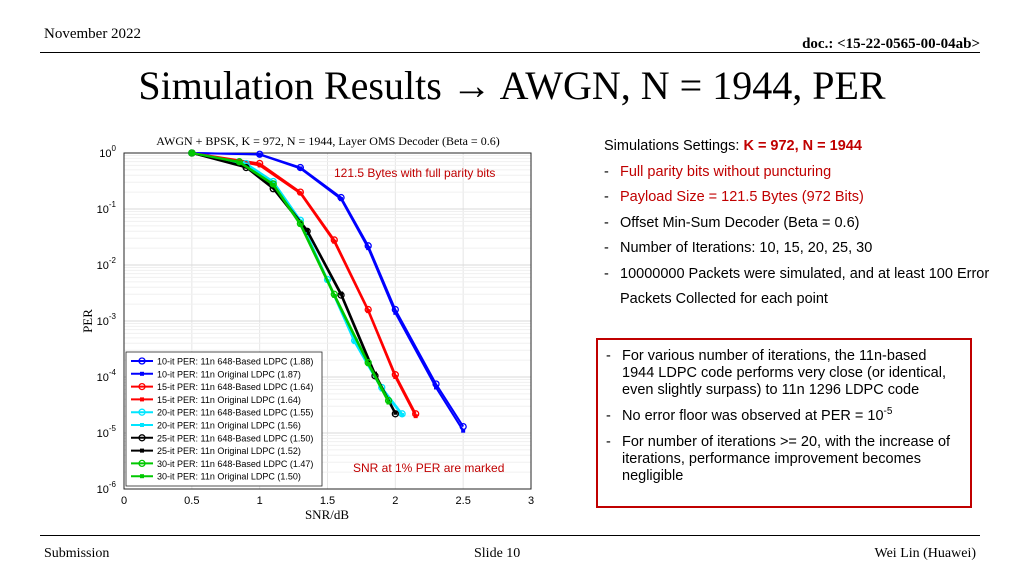  What do you see at coordinates (229, 400) in the screenshot?
I see `legend-label: 15-it PER: 11n Original LDPC (1.64)` at bounding box center [229, 400].